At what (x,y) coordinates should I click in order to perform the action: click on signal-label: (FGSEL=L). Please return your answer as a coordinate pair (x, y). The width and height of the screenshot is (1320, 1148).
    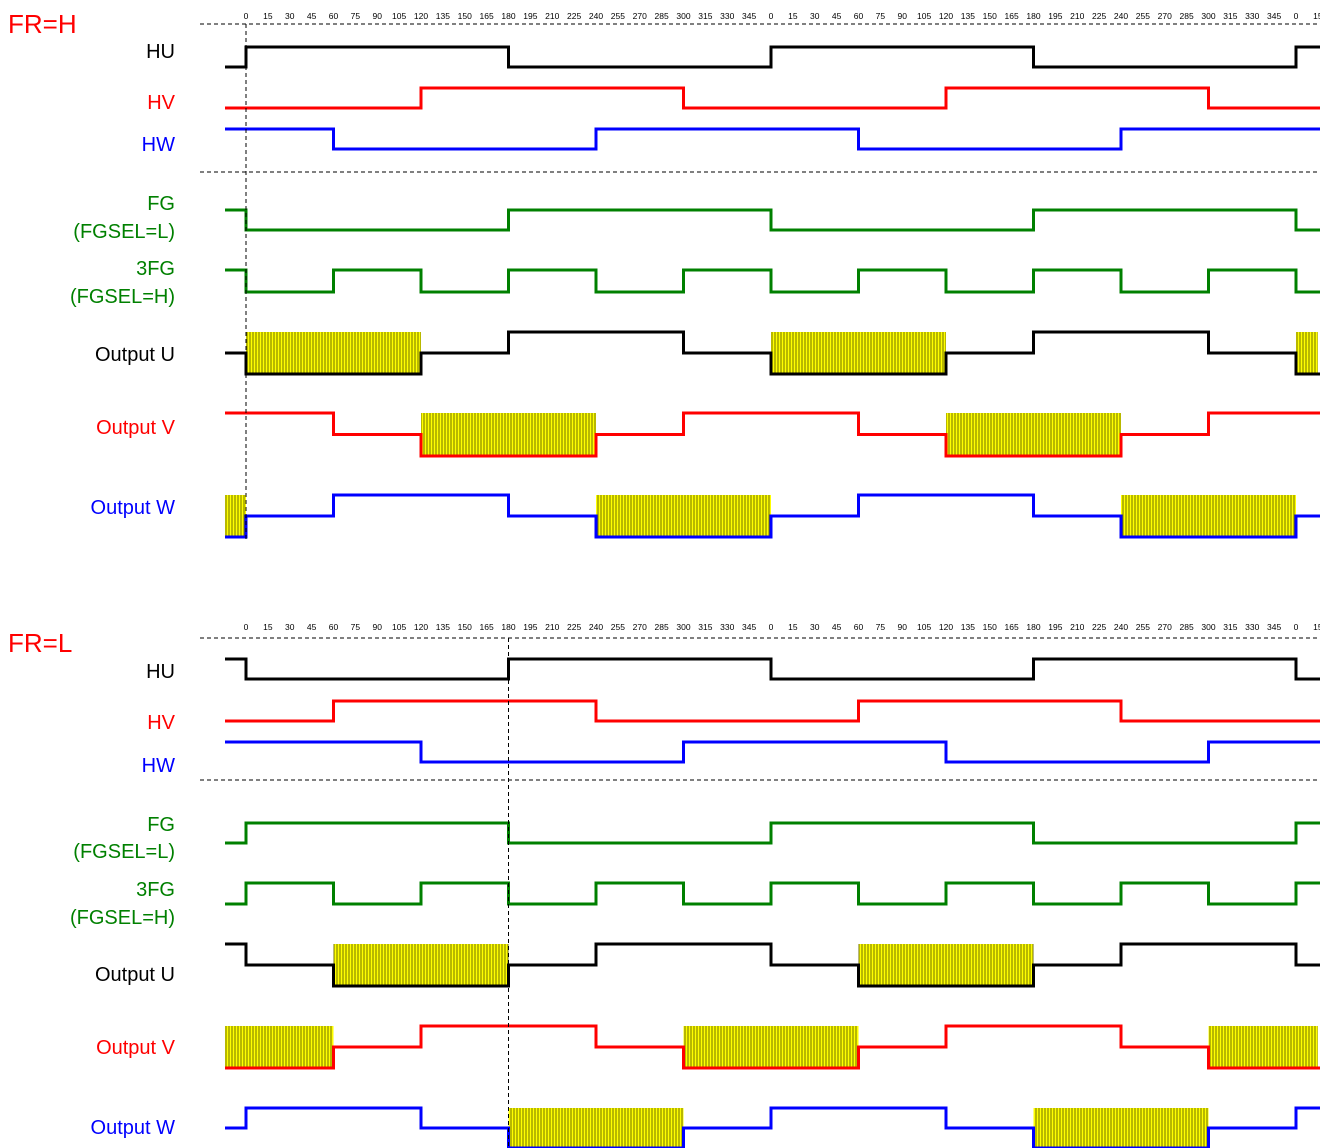
    Looking at the image, I should click on (124, 232).